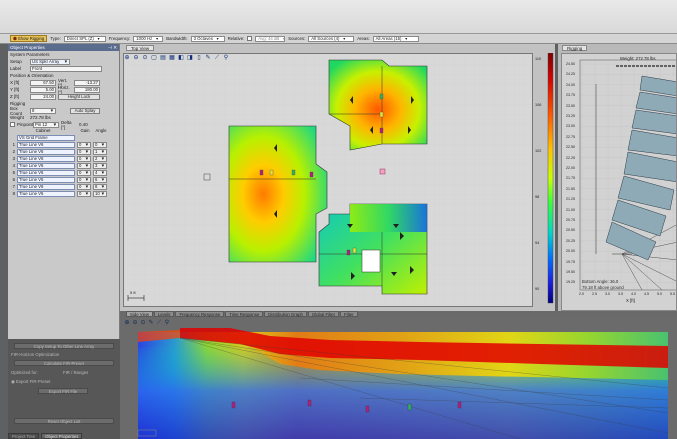 Image resolution: width=677 pixels, height=439 pixels. What do you see at coordinates (13, 381) in the screenshot?
I see `radio-icon: ◉` at bounding box center [13, 381].